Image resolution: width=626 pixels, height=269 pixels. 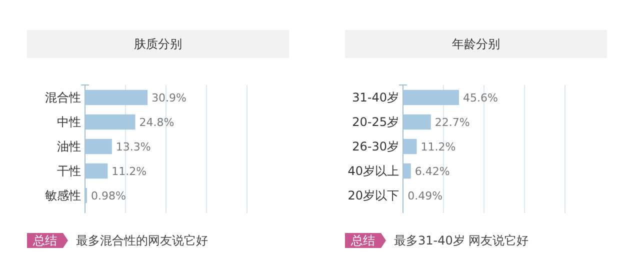 I want to click on data-label: 13.3%, so click(x=133, y=147).